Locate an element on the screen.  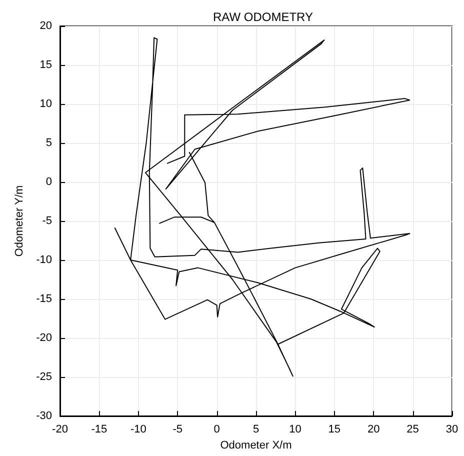
y-tick-label: -5 is located at coordinates (47, 221).